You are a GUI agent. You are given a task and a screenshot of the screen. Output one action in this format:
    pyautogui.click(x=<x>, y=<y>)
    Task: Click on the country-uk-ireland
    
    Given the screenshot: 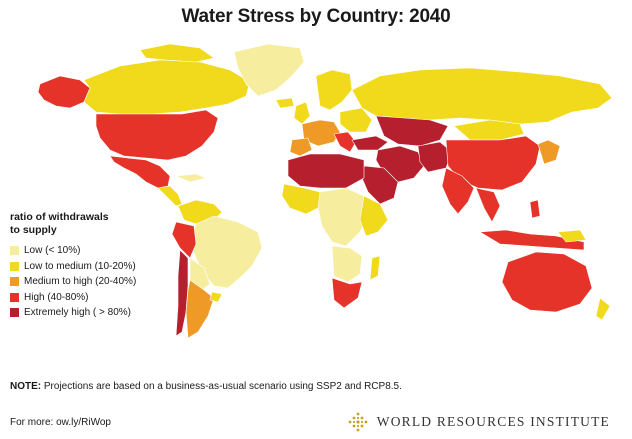 What is the action you would take?
    pyautogui.click(x=302, y=113)
    